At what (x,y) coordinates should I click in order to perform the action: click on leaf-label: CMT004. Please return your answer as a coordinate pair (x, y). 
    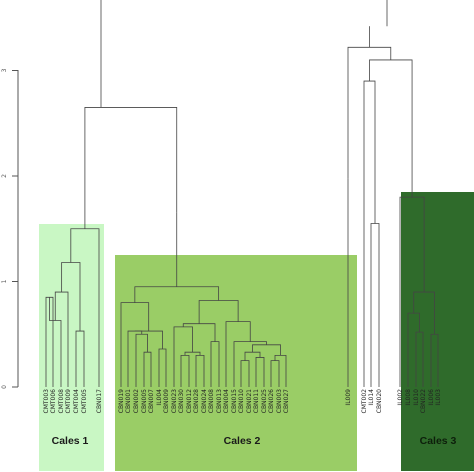
    Looking at the image, I should click on (76, 401).